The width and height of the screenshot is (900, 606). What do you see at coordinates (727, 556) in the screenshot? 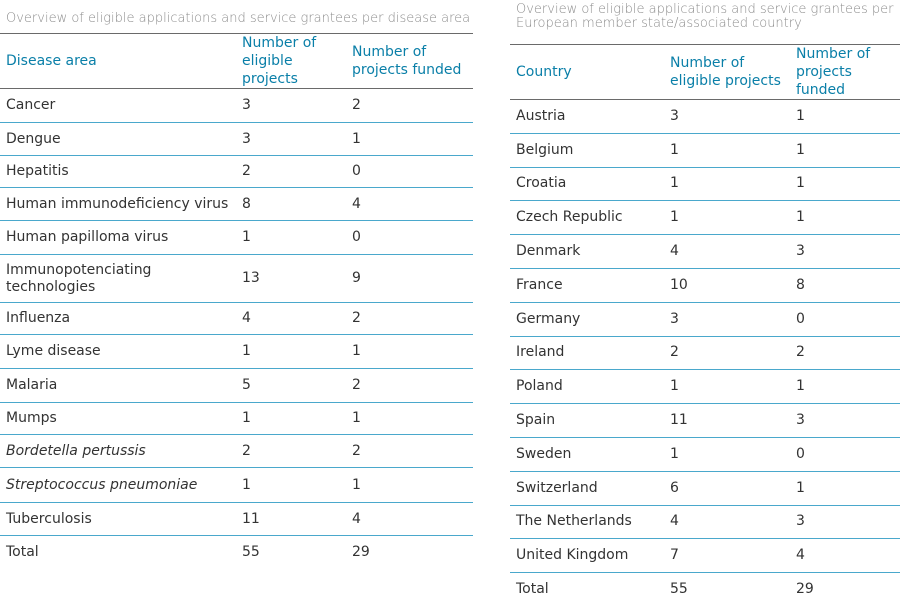
I see `eligible-cell: 7` at bounding box center [727, 556].